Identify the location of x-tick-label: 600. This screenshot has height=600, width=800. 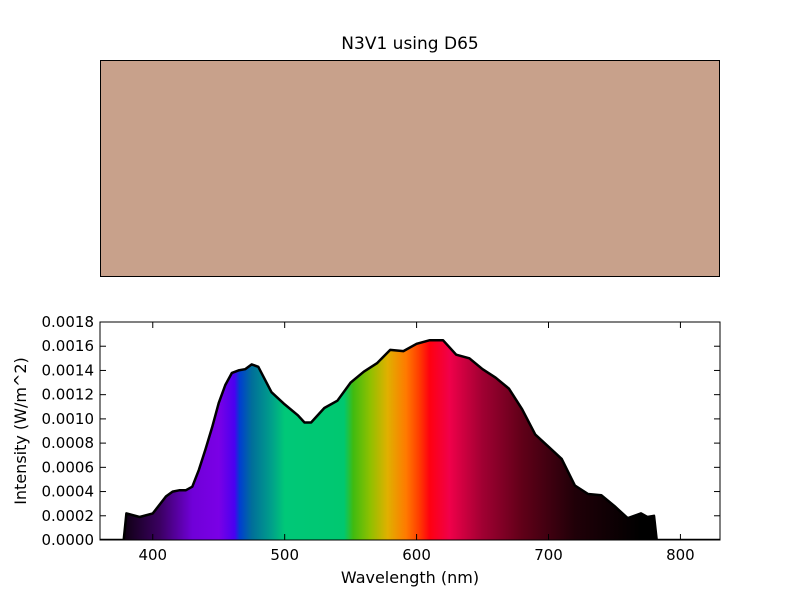
(416, 555).